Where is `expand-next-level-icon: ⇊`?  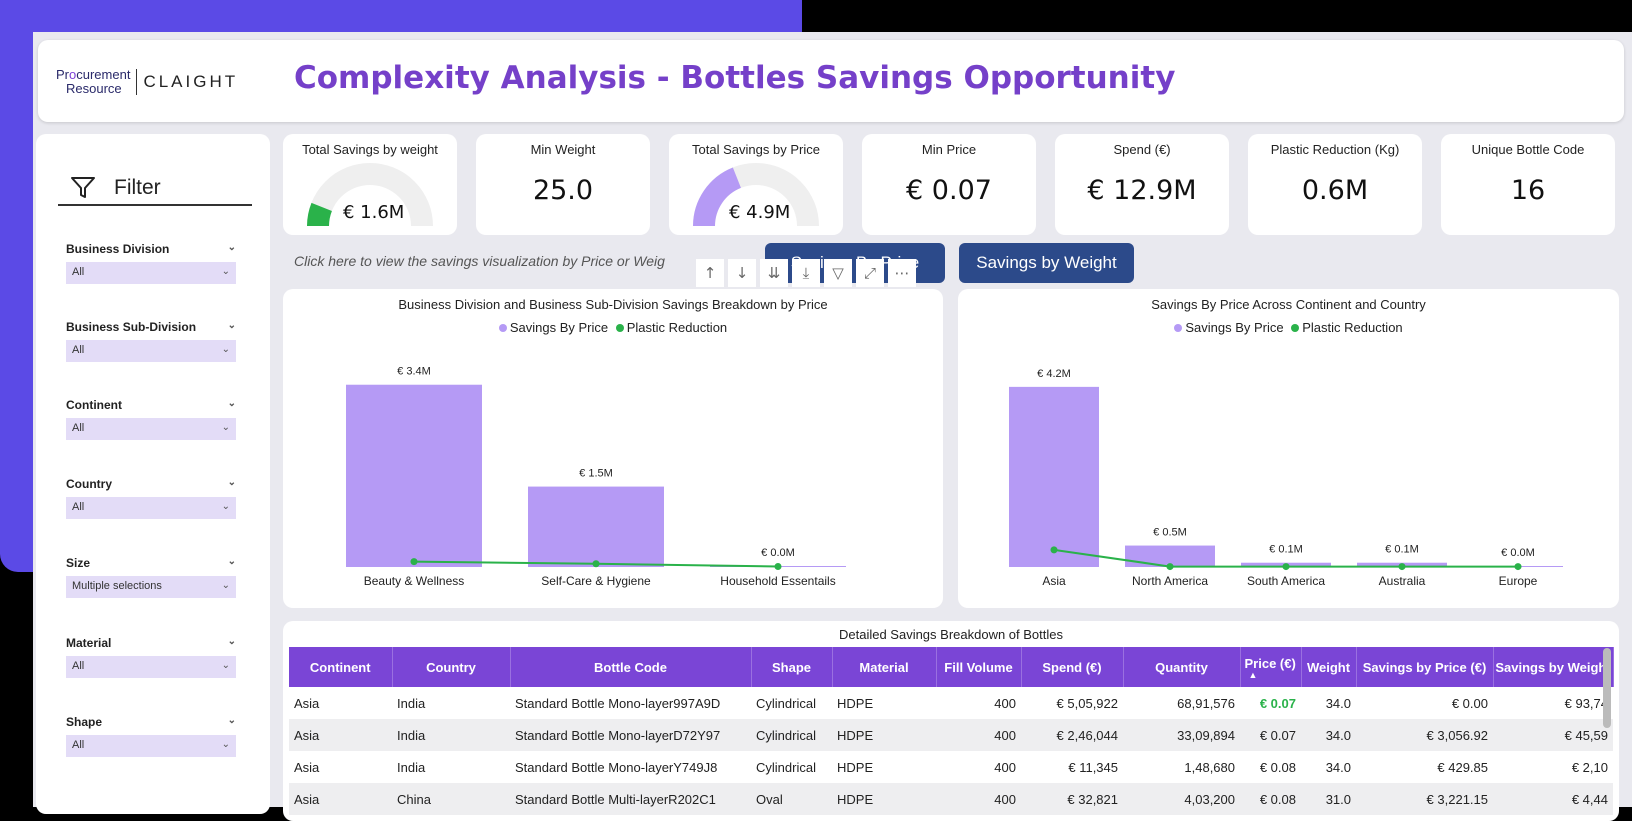
expand-next-level-icon: ⇊ is located at coordinates (774, 273).